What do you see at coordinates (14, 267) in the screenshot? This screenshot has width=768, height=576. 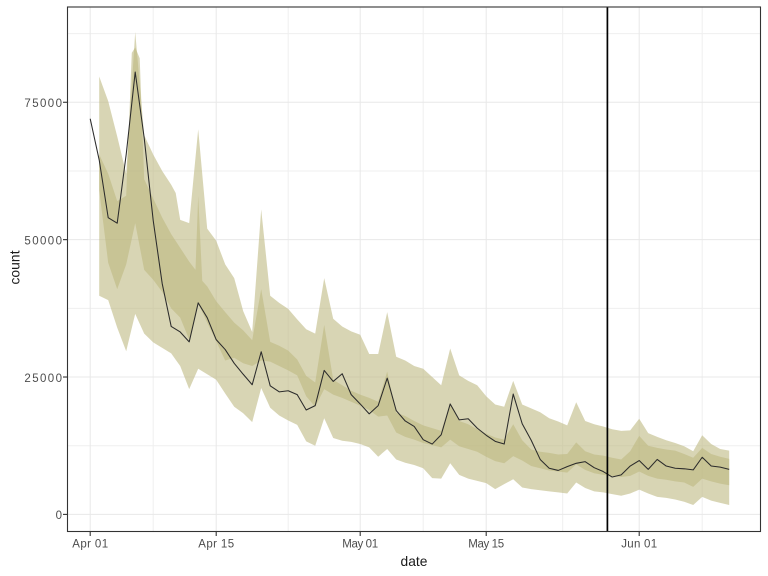 I see `svg-text: count` at bounding box center [14, 267].